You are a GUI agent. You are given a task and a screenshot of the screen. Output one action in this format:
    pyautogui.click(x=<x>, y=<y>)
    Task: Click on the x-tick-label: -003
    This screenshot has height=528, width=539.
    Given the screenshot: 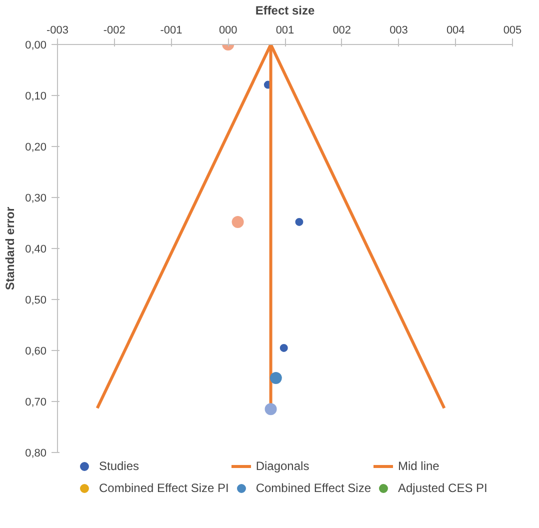 What is the action you would take?
    pyautogui.click(x=57, y=30)
    